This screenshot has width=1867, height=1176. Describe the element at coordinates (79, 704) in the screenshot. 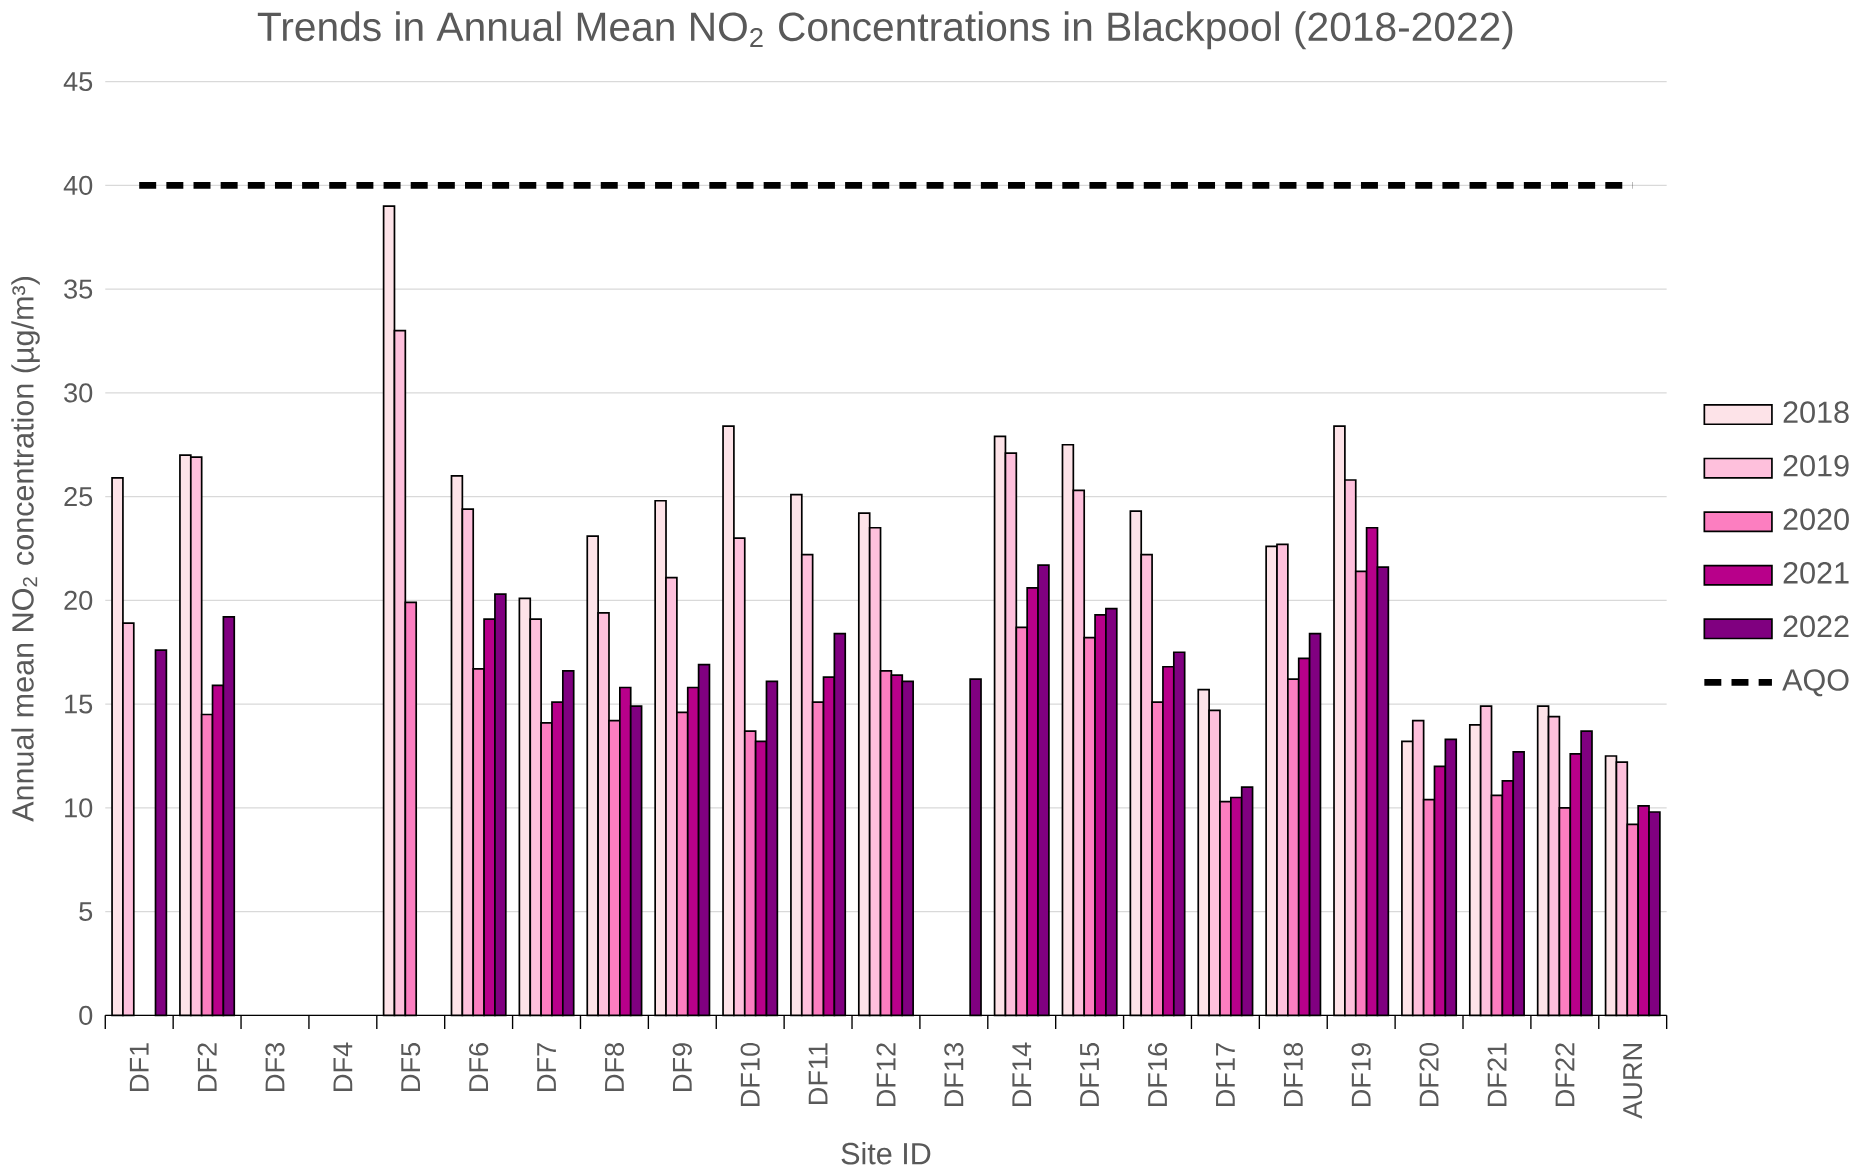

I see `y-tick-label: 15` at that location.